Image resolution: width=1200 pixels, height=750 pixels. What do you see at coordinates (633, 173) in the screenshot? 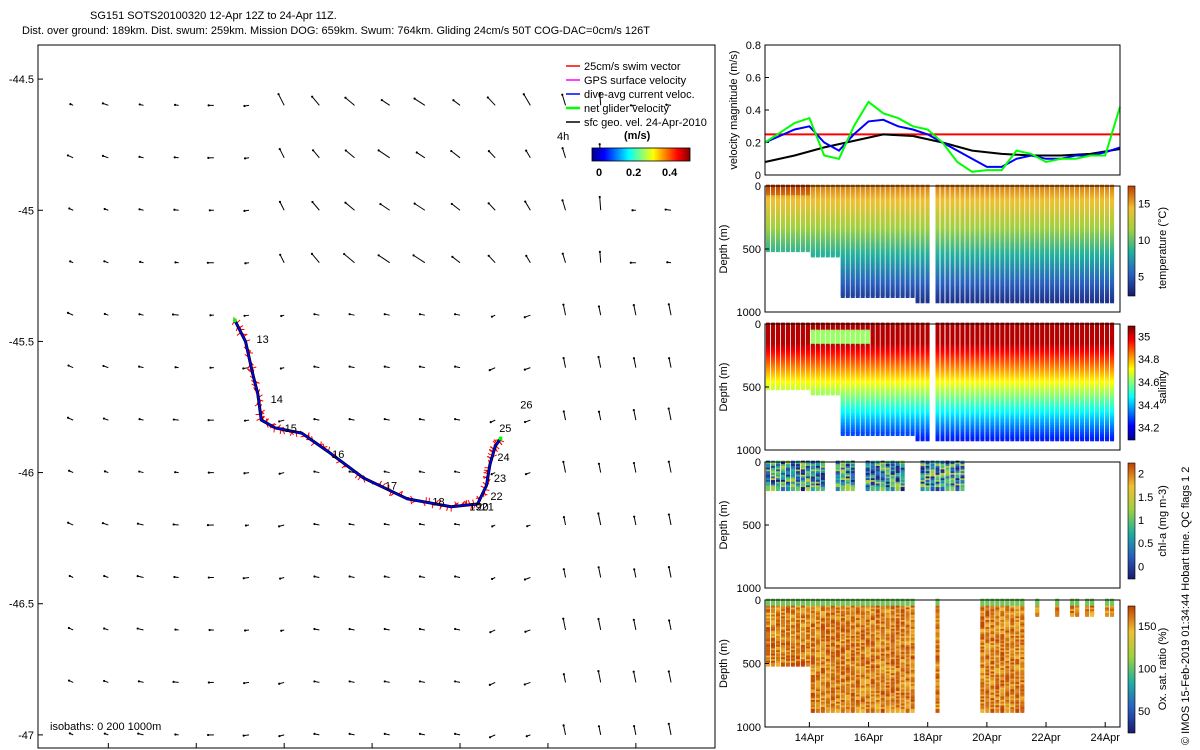
I see `map-colorbar-tick-1: 0.2` at bounding box center [633, 173].